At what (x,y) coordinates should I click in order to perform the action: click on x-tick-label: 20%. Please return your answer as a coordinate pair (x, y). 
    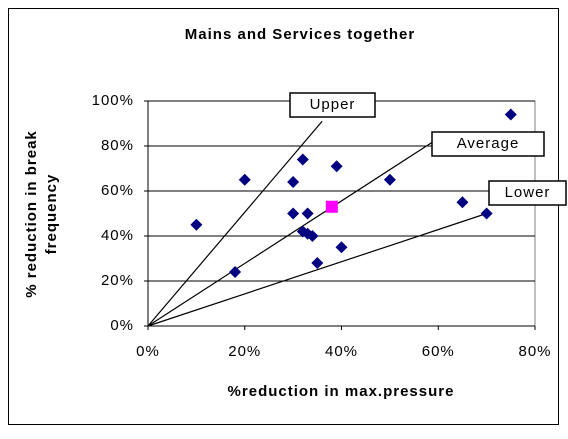
    Looking at the image, I should click on (244, 351).